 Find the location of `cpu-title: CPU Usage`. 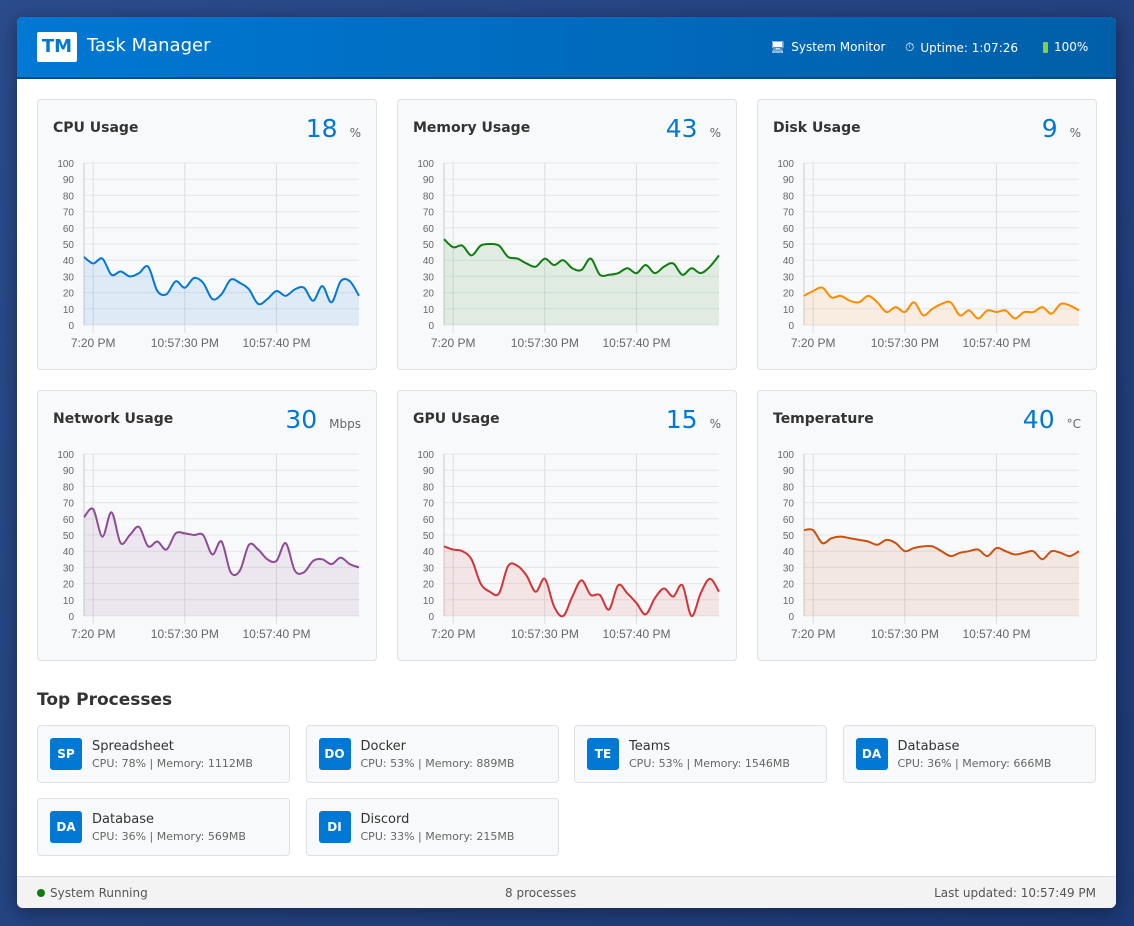

cpu-title: CPU Usage is located at coordinates (96, 128).